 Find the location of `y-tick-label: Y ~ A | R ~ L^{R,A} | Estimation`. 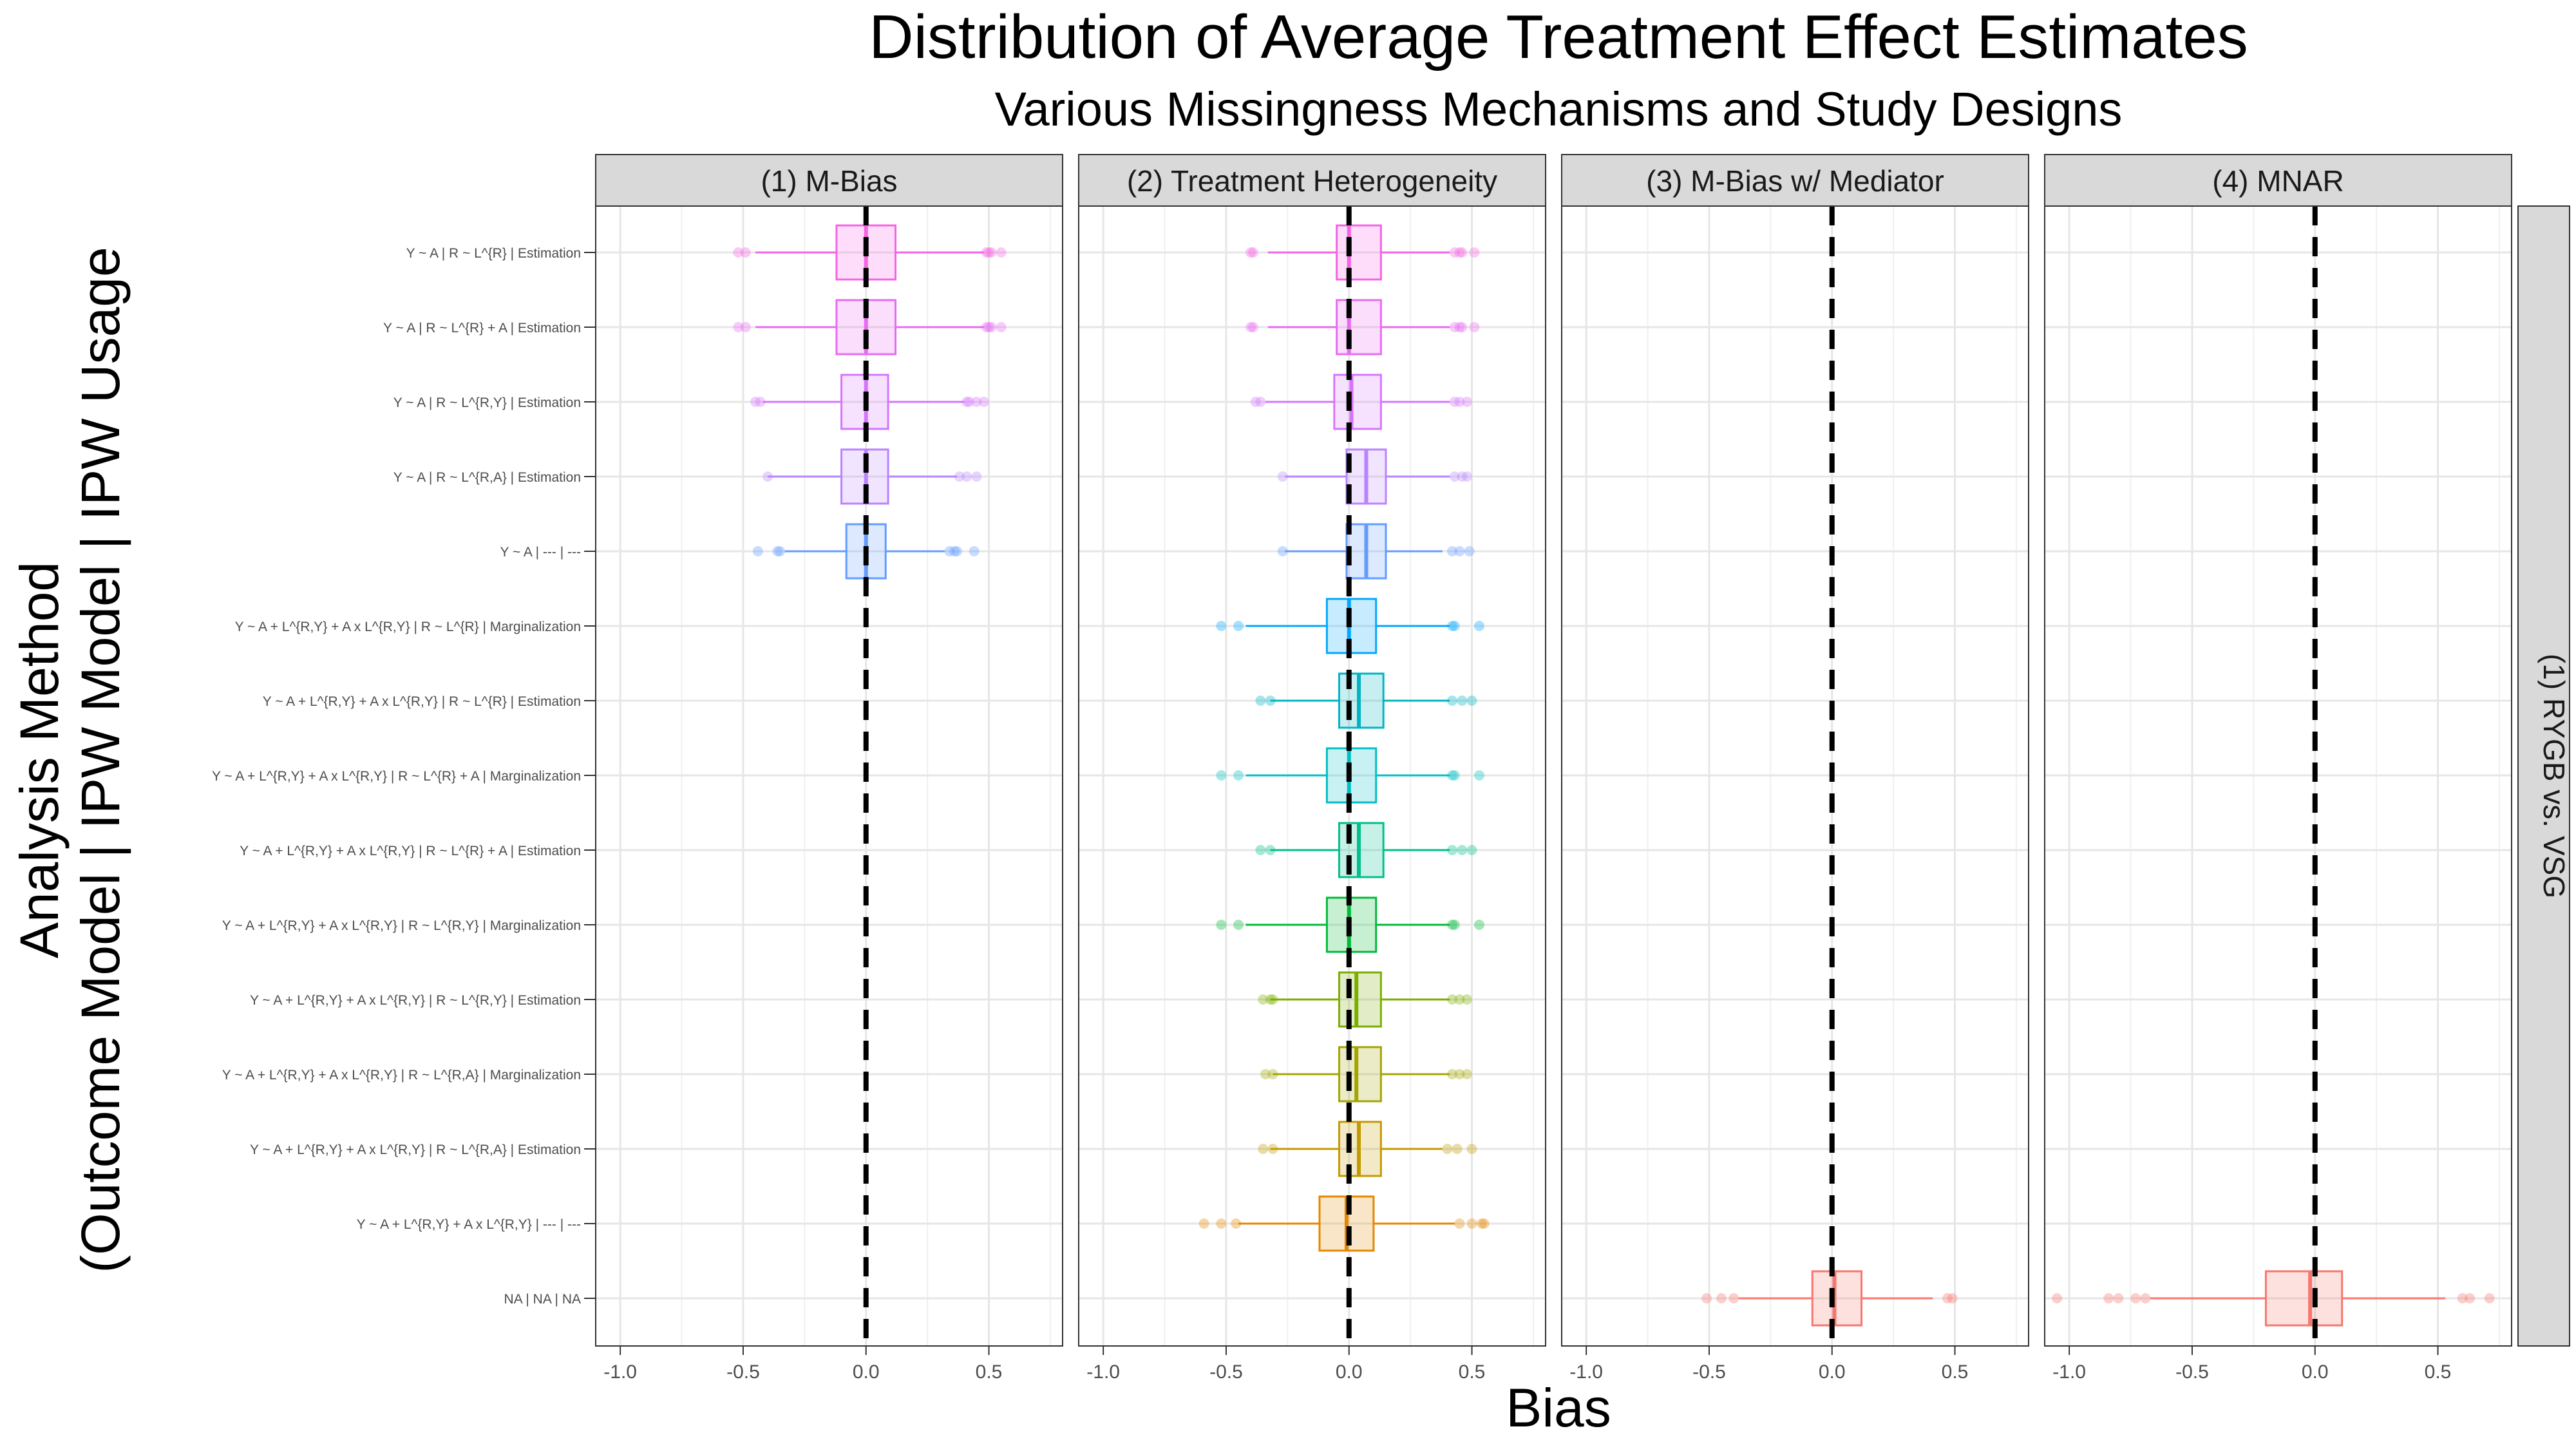

y-tick-label: Y ~ A | R ~ L^{R,A} | Estimation is located at coordinates (487, 478).